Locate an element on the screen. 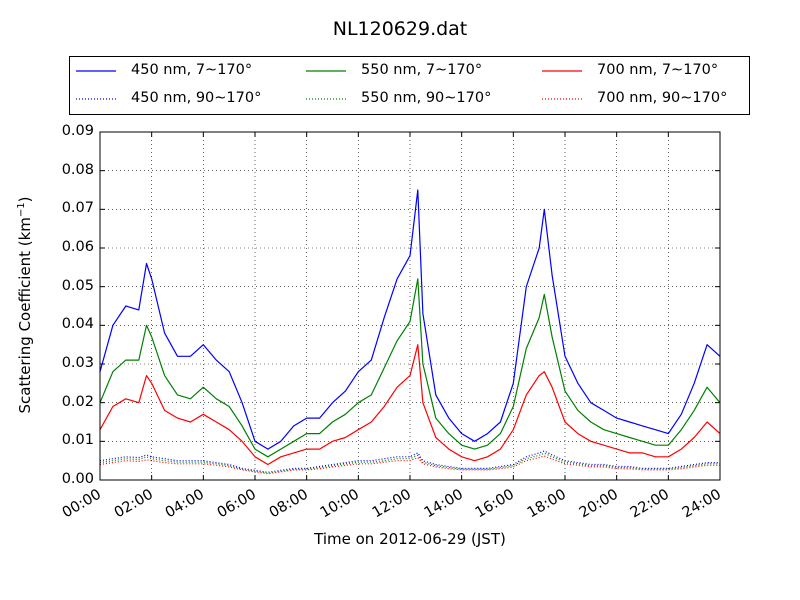 Image resolution: width=800 pixels, height=600 pixels. legend-item: 700 nm, 7∼170° is located at coordinates (652, 71).